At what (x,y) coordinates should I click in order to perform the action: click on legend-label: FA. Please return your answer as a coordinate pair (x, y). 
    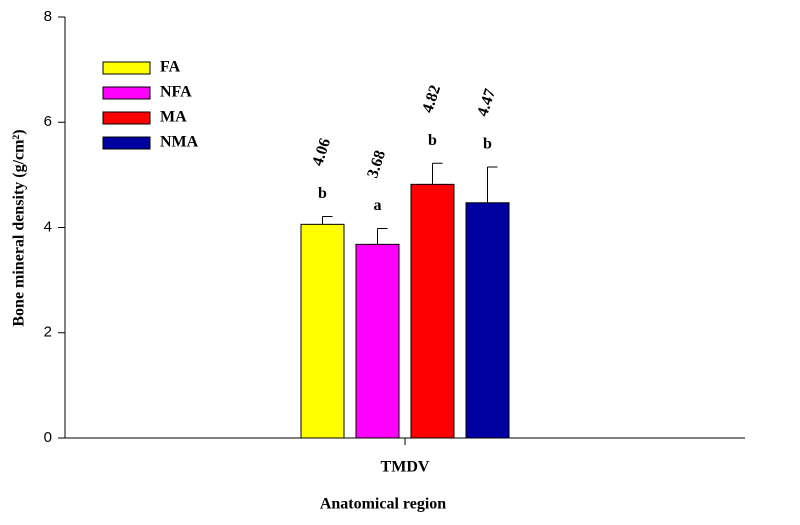
    Looking at the image, I should click on (170, 67).